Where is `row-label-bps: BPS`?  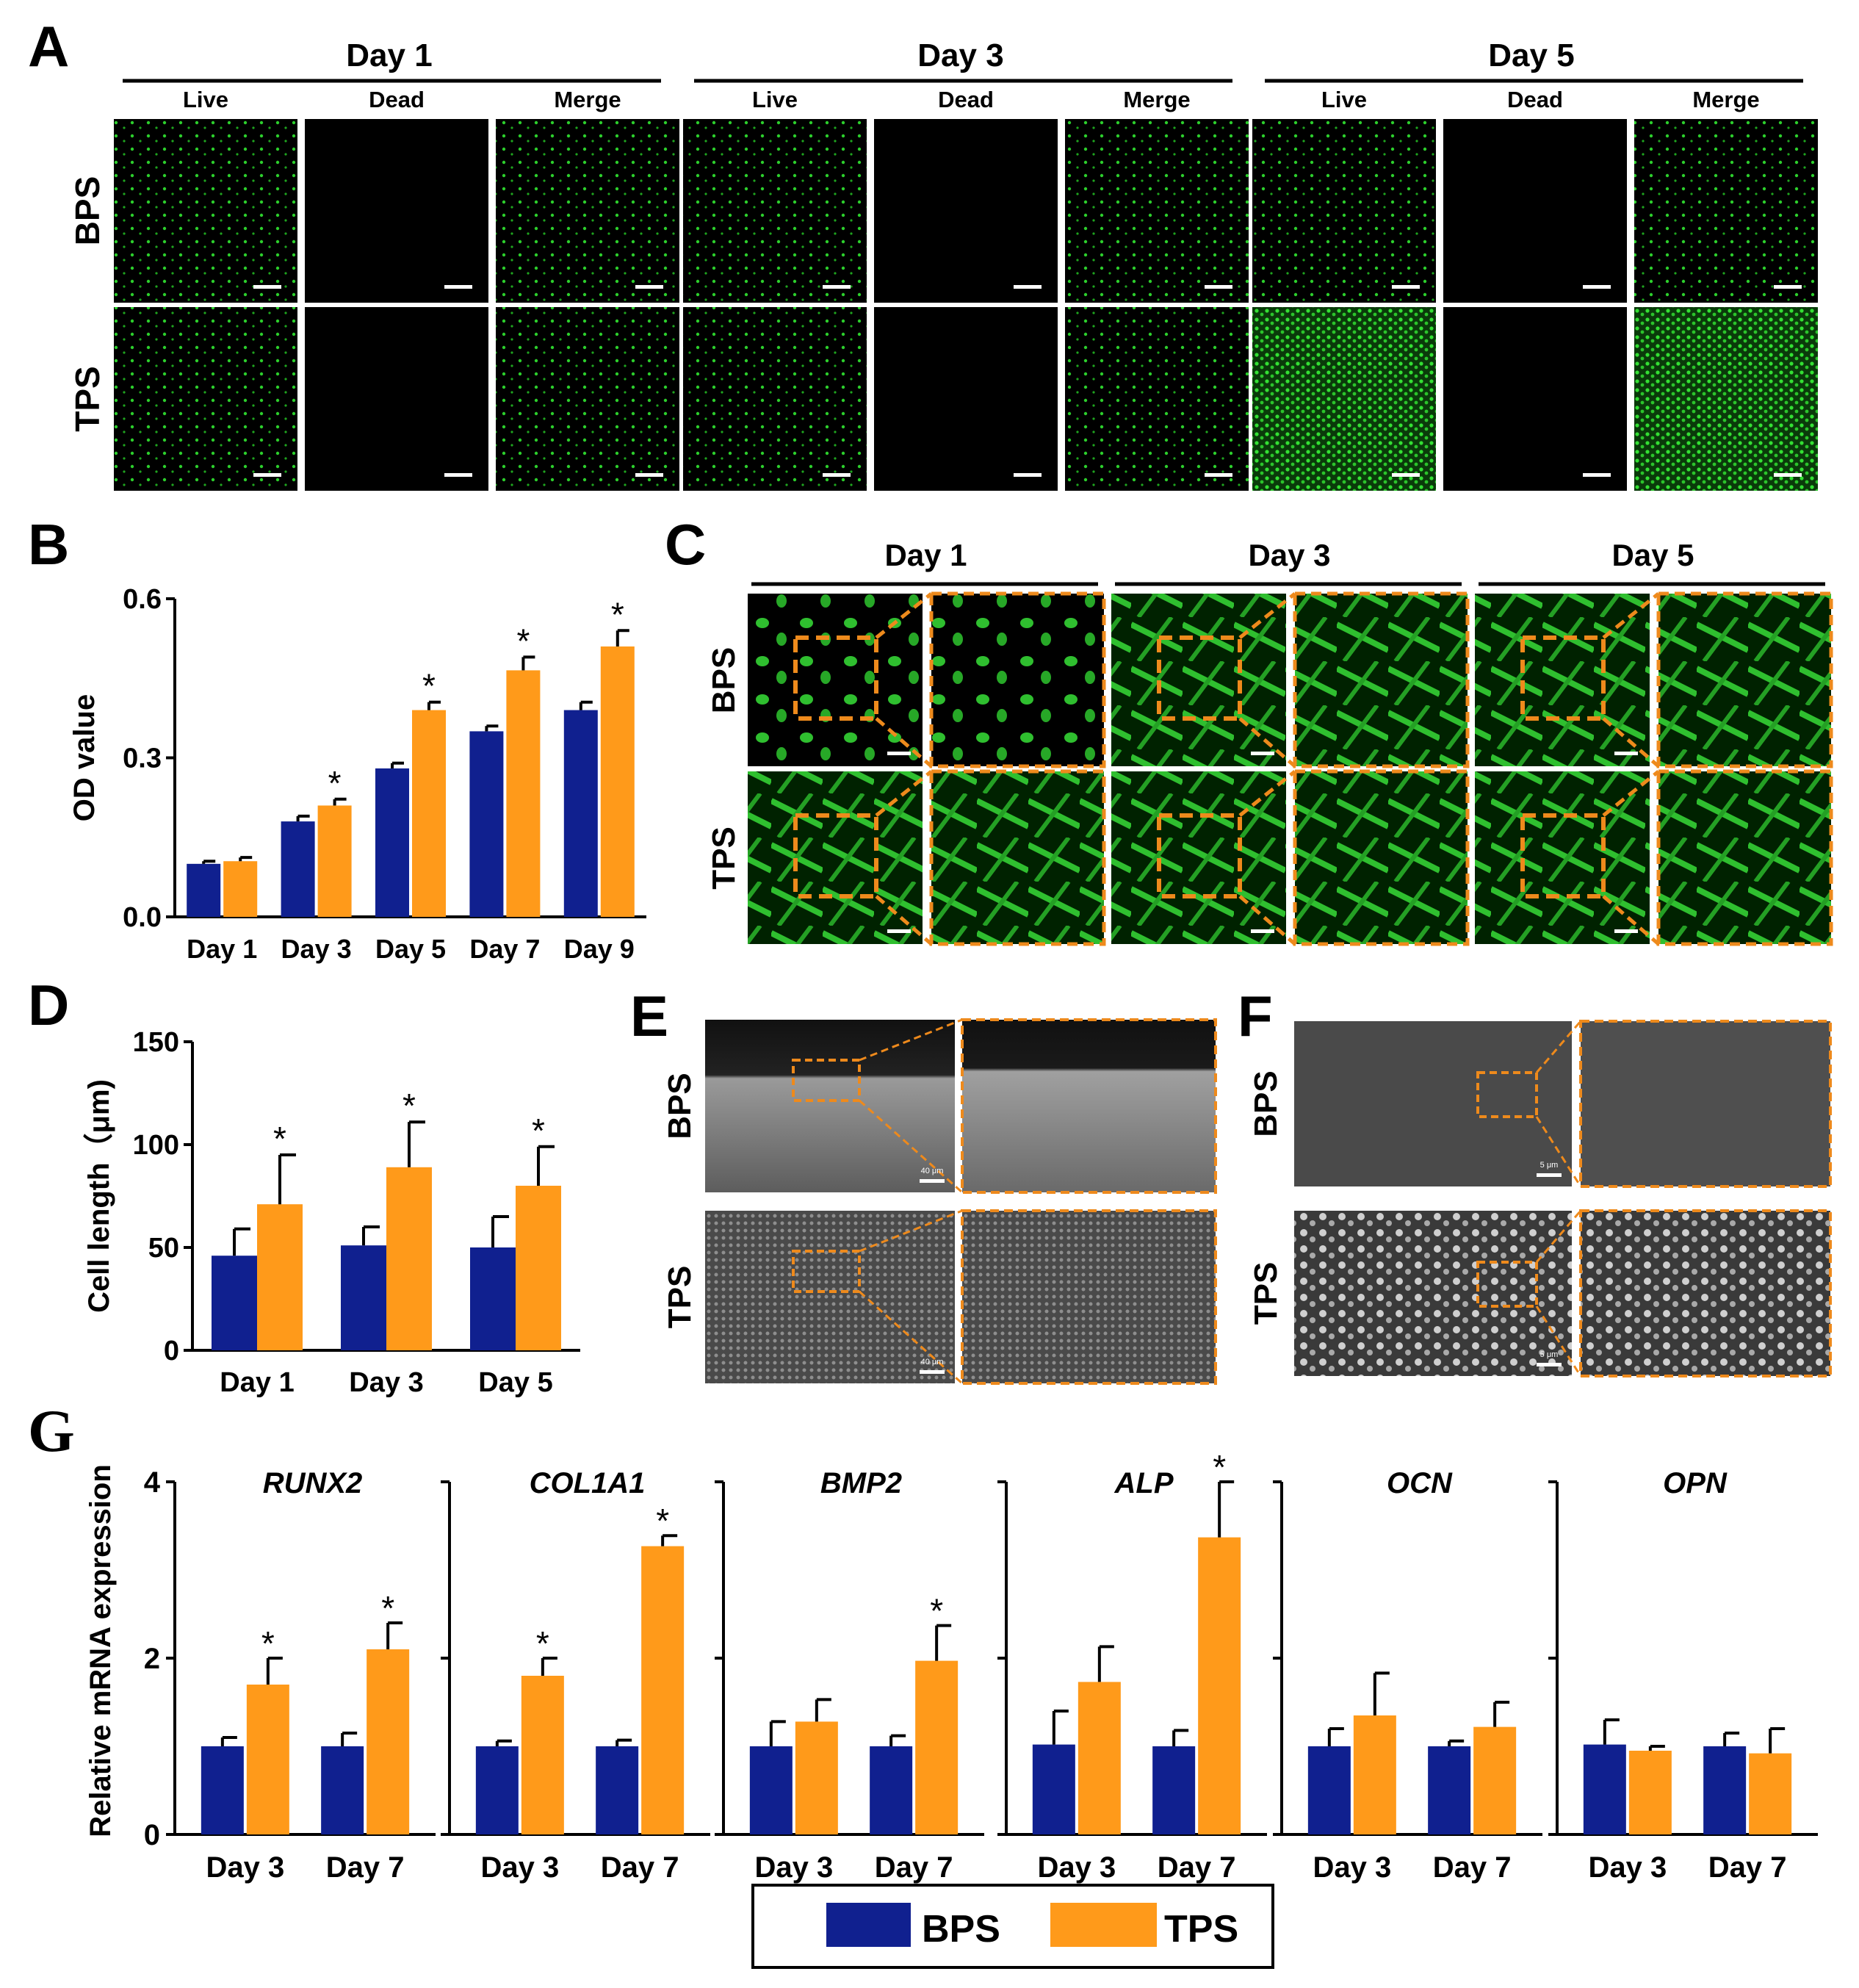
row-label-bps: BPS is located at coordinates (1266, 1103).